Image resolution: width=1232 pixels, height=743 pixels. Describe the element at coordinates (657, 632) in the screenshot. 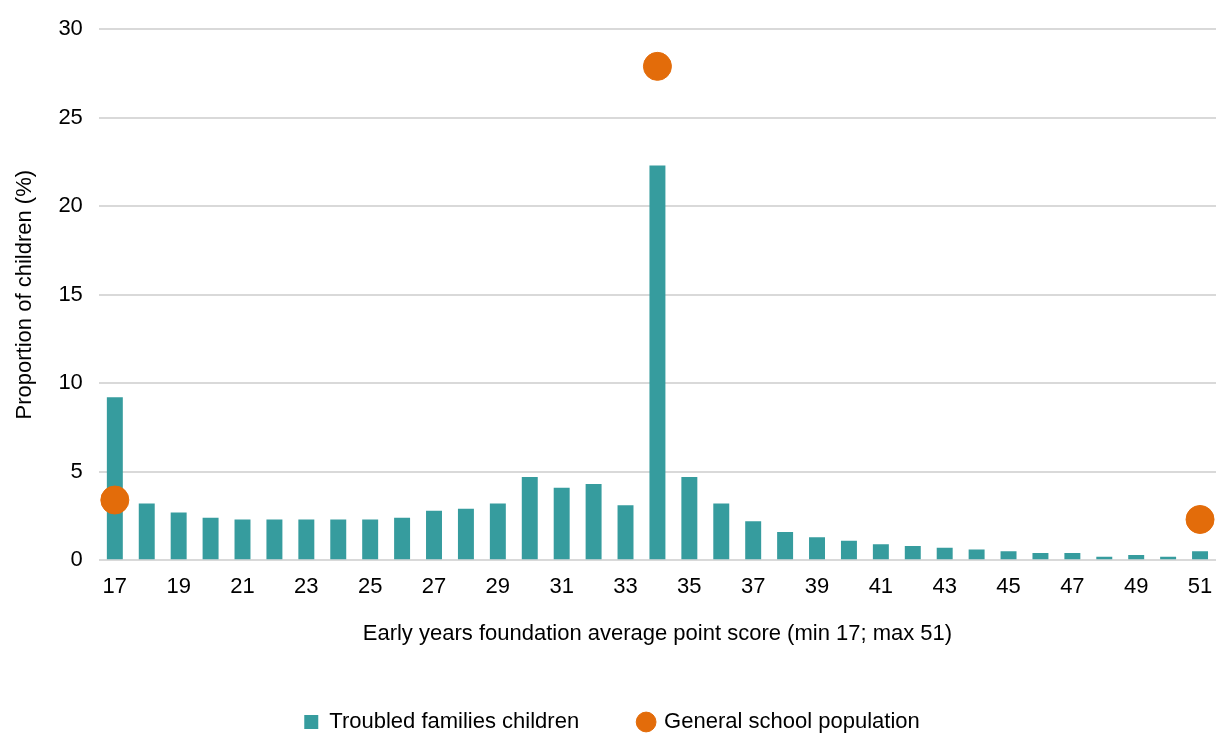

I see `x-axis-title: Early years foundation average point score (min 17; max 51)` at that location.